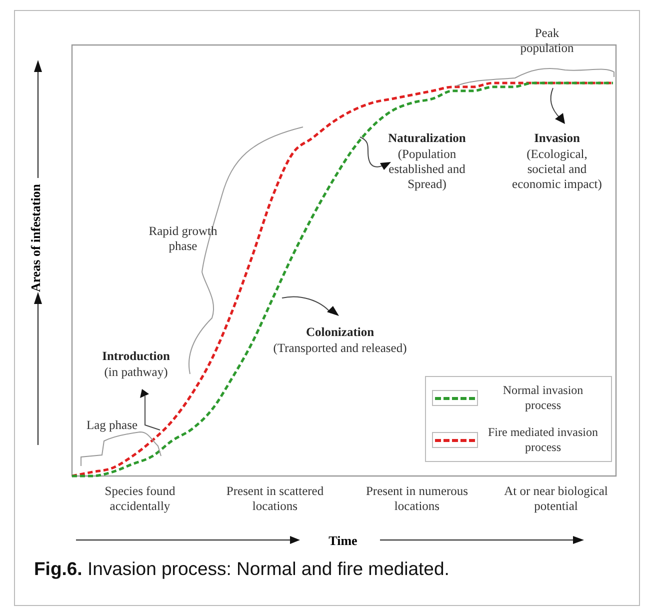  I want to click on annotation: Rapid growth phase, so click(183, 239).